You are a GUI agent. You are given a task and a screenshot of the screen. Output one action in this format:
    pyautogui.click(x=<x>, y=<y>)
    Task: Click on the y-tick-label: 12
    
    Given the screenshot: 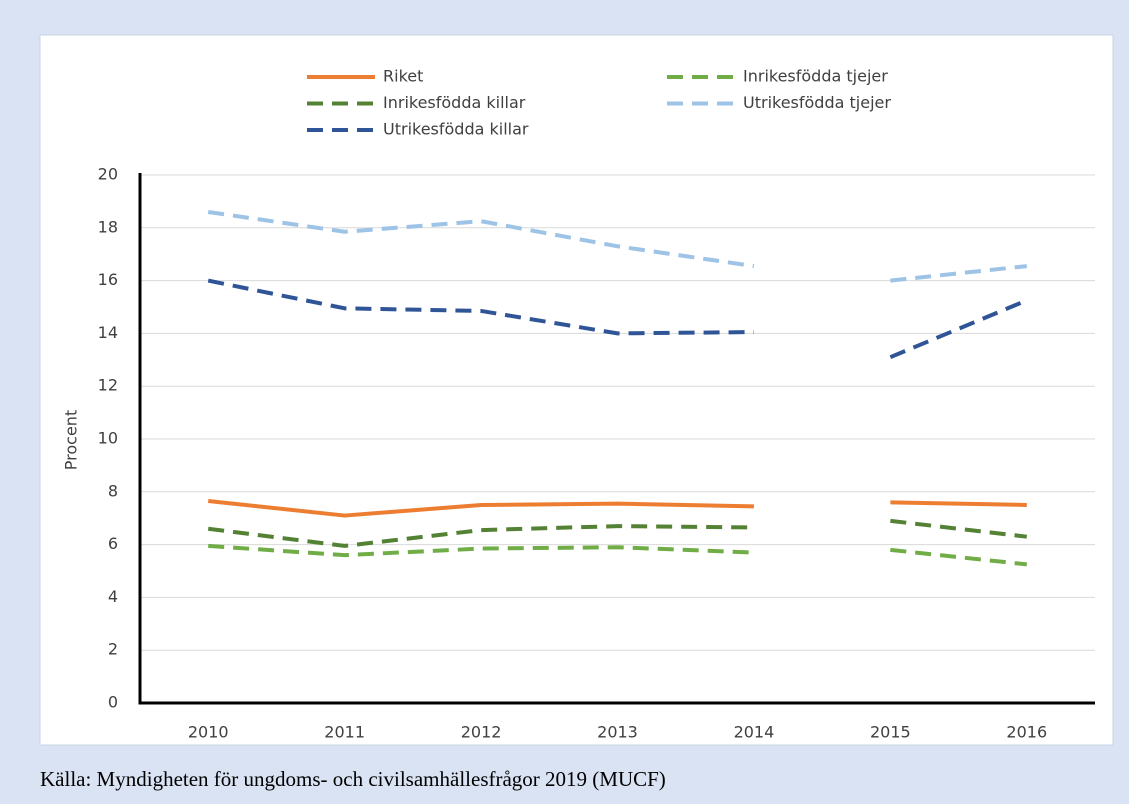 What is the action you would take?
    pyautogui.click(x=108, y=385)
    